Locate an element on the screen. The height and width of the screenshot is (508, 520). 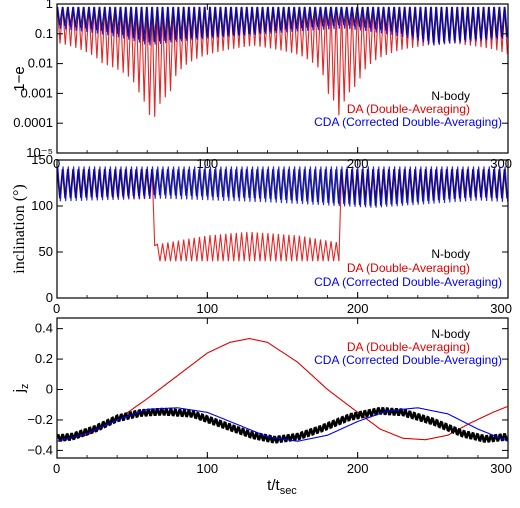
panel-bottom-legend-nbody: N-body is located at coordinates (450, 334).